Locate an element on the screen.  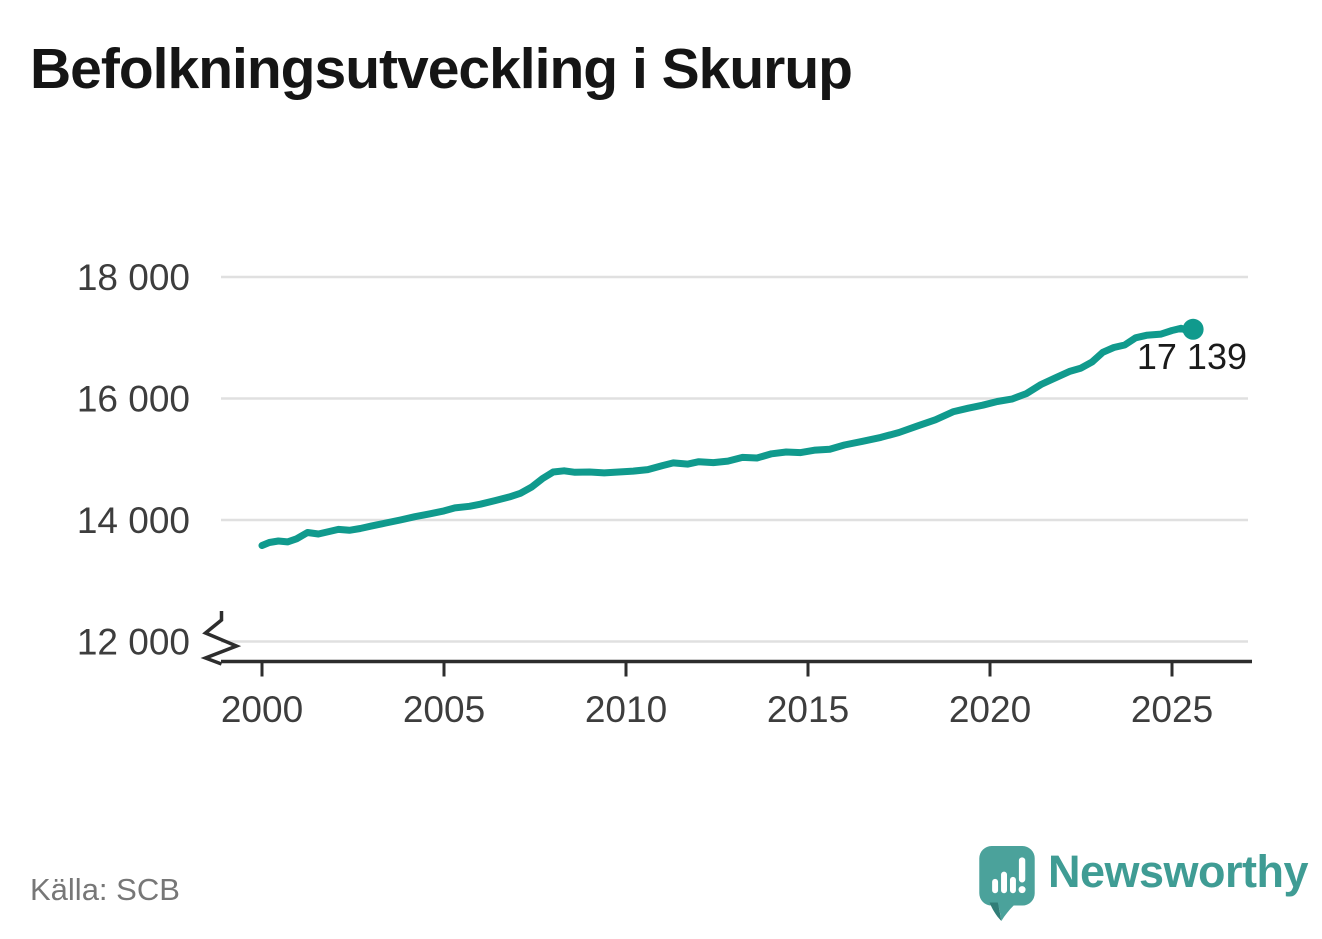
end-point-dot is located at coordinates (1193, 329).